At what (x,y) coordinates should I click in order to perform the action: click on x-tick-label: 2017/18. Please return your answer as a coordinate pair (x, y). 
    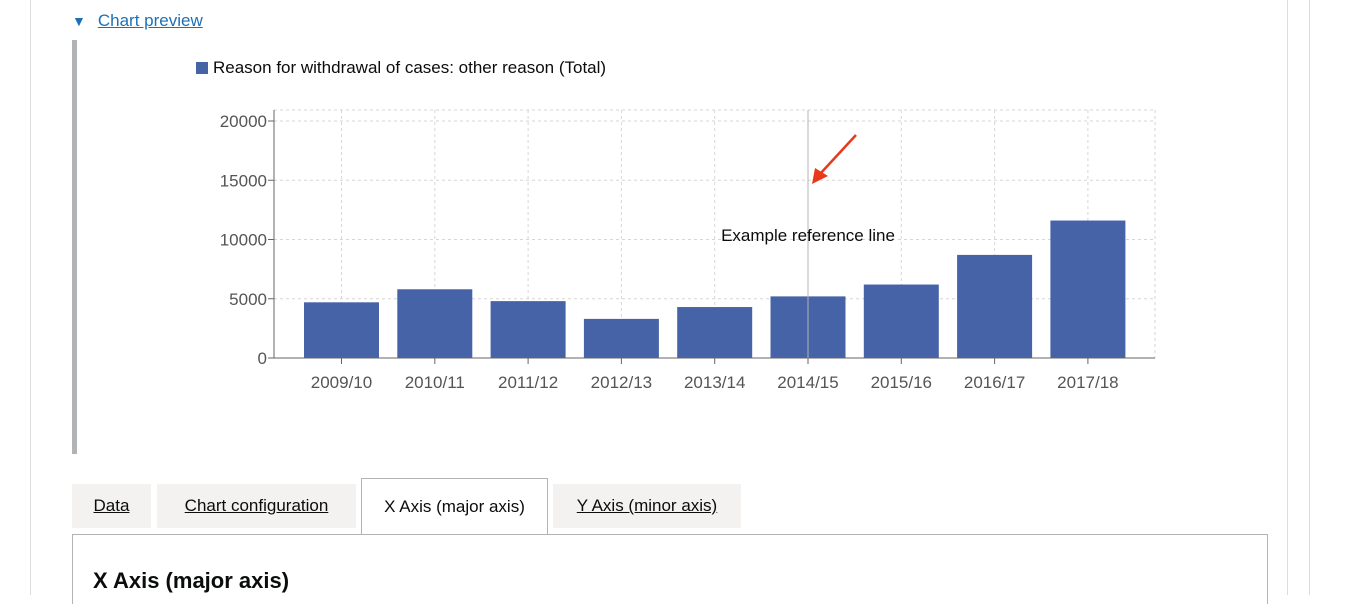
    Looking at the image, I should click on (1087, 382).